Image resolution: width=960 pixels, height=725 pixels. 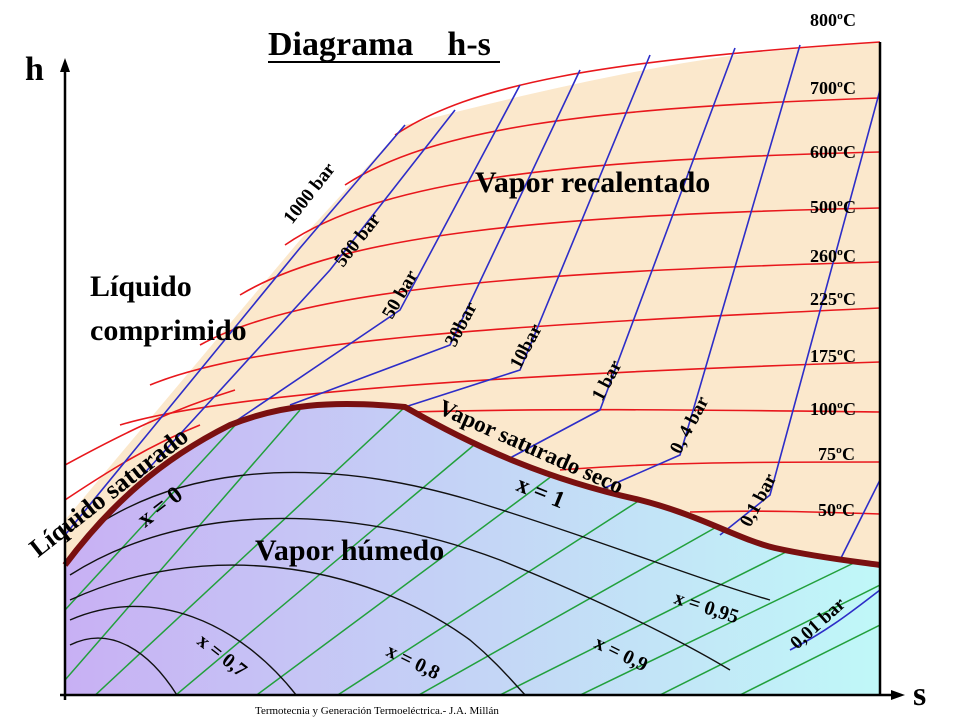 What do you see at coordinates (836, 510) in the screenshot?
I see `isotherm-label: 50ºC` at bounding box center [836, 510].